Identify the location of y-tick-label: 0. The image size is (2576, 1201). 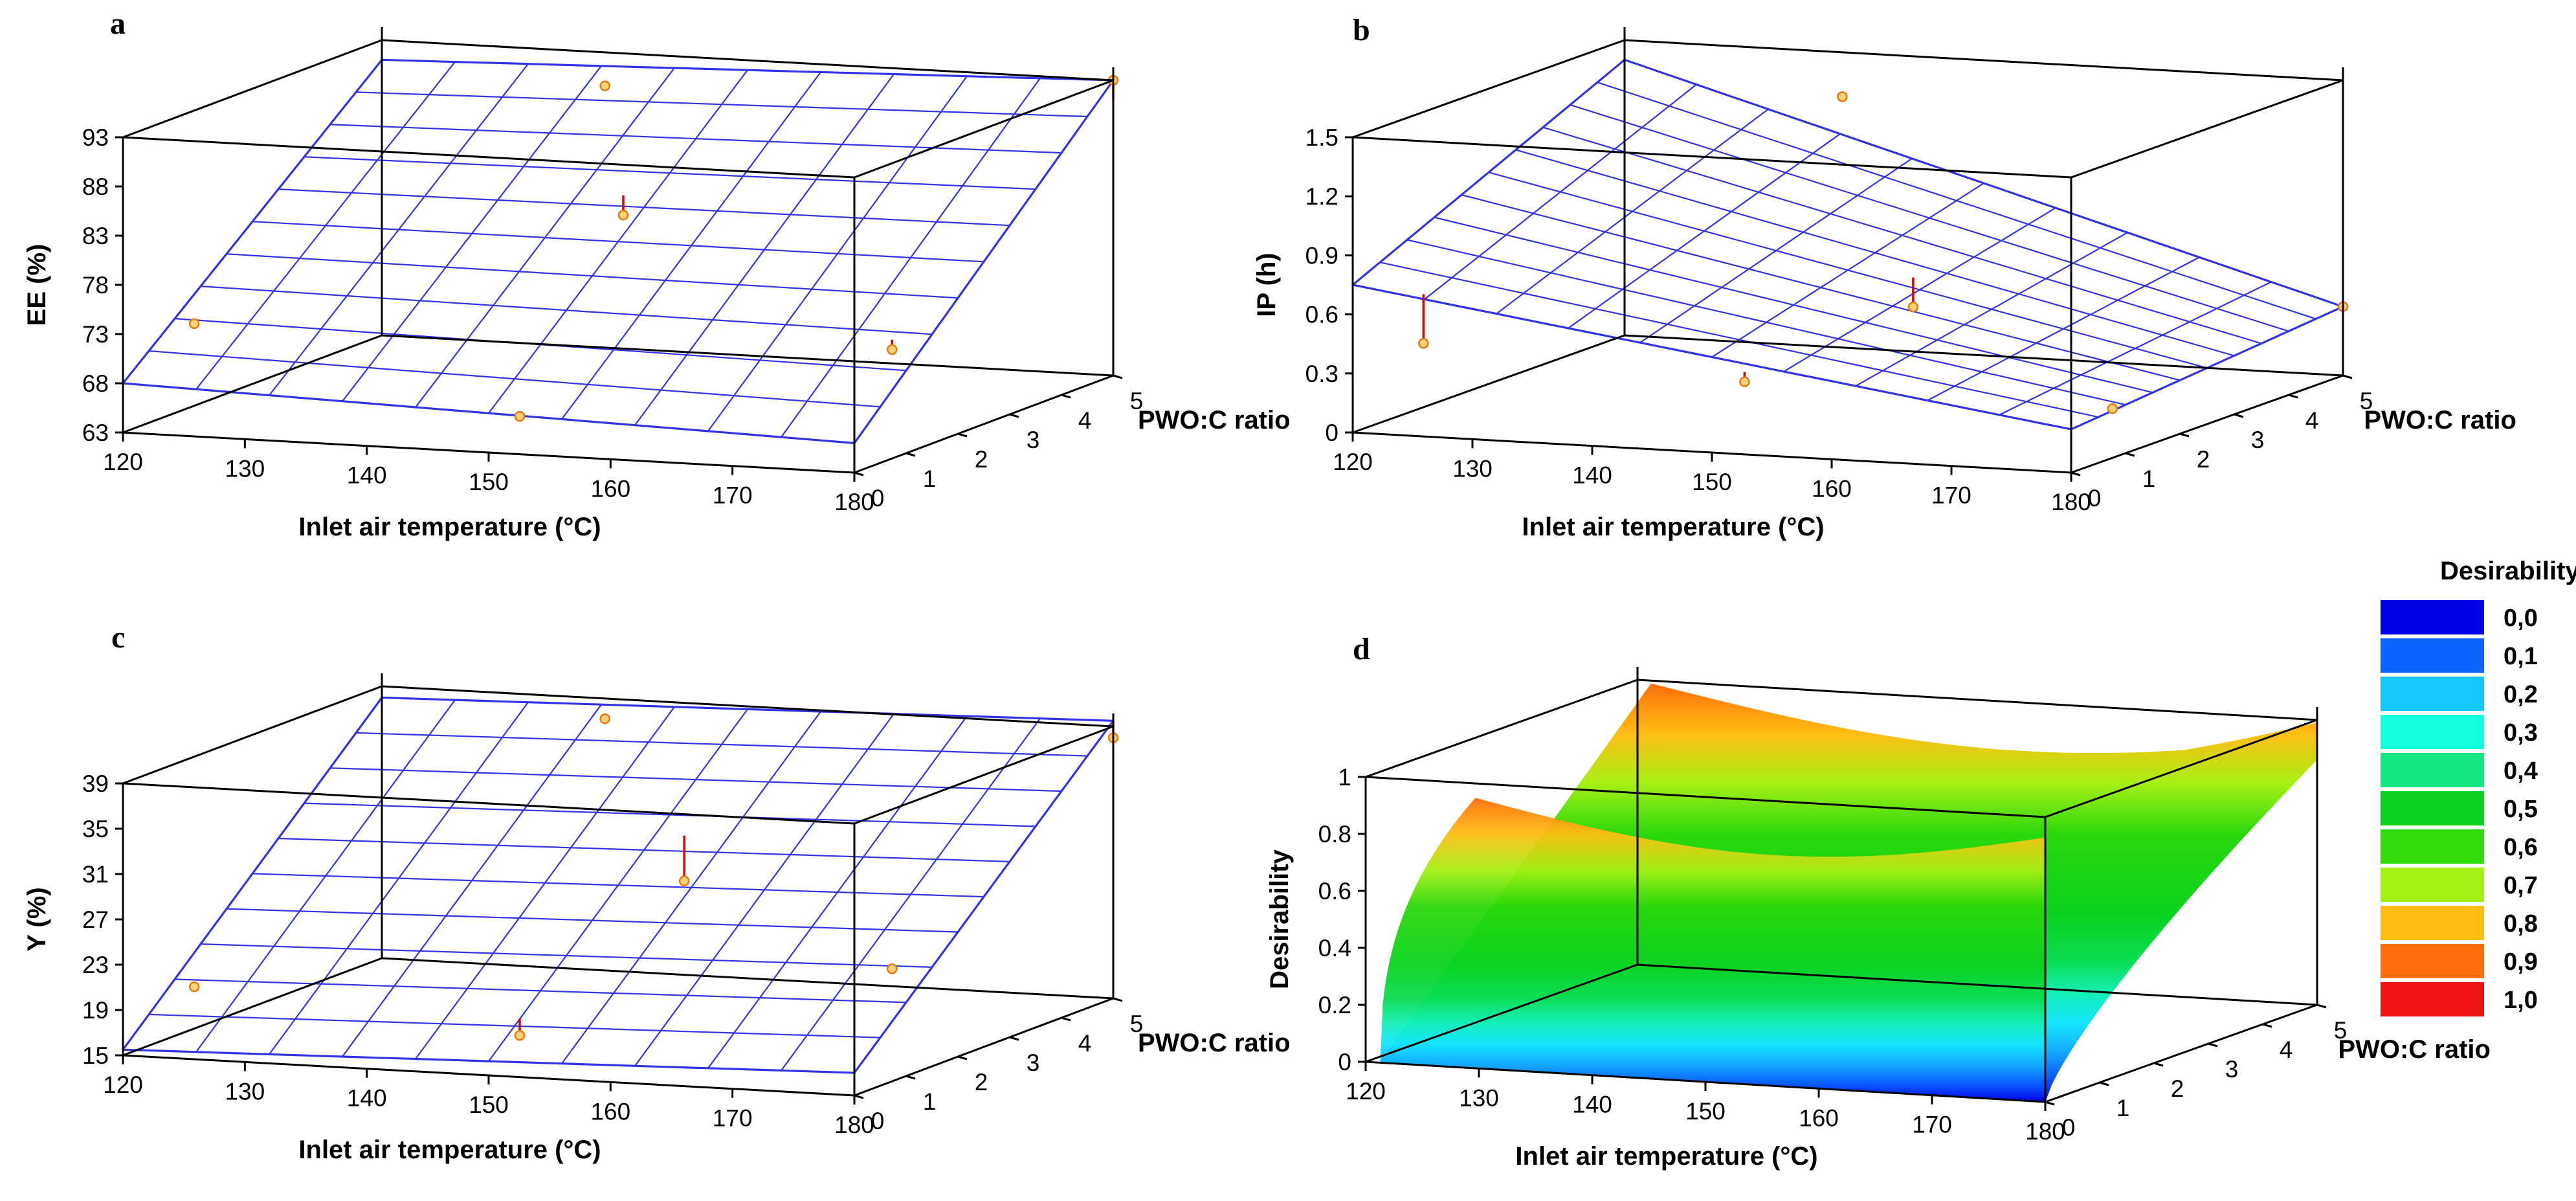
(2069, 1127).